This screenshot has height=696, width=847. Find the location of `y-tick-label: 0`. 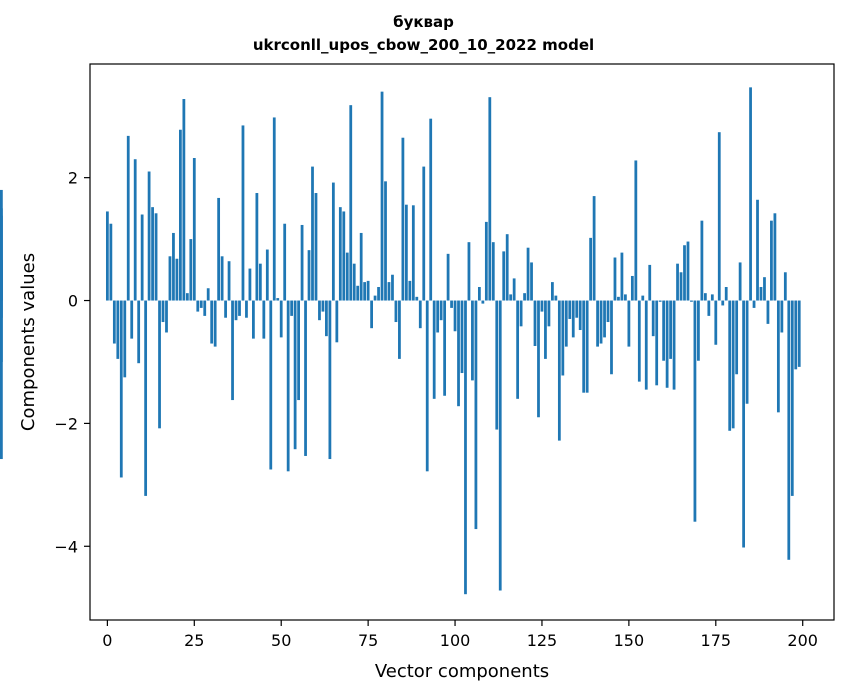

y-tick-label: 0 is located at coordinates (73, 301).